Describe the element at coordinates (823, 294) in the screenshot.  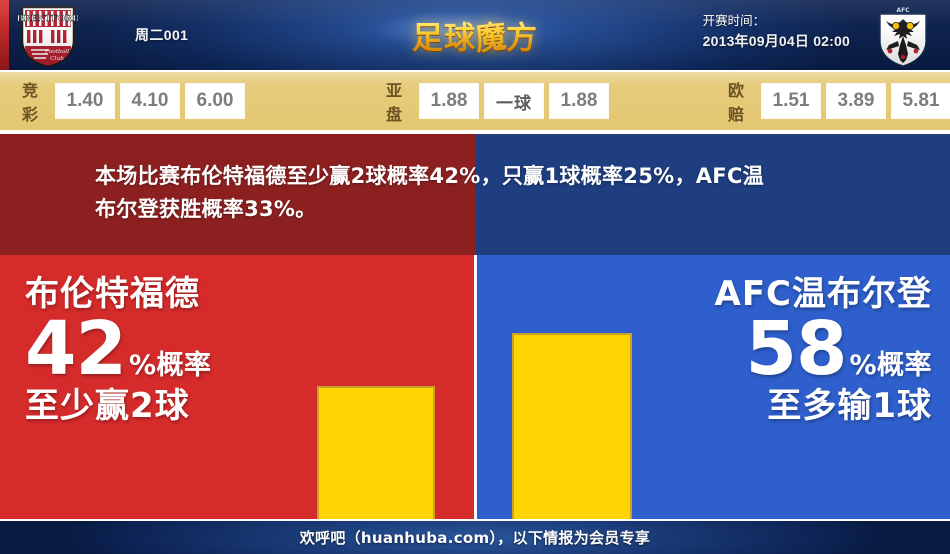
I see `away-team-name: AFC温布尔登` at that location.